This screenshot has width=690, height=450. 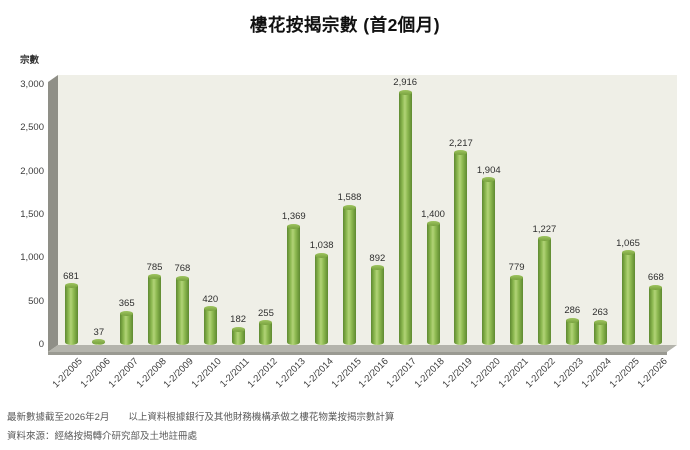 I want to click on bar-value-label: 37, so click(x=99, y=332).